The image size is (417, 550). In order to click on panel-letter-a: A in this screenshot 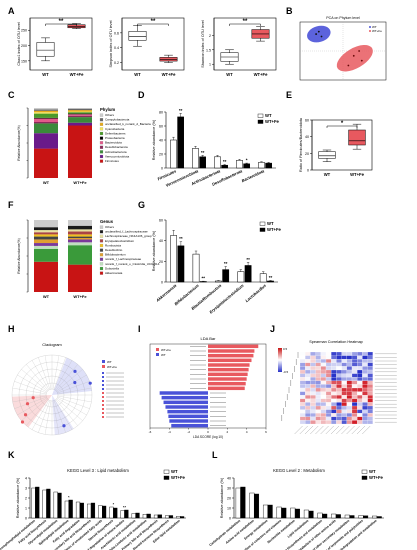, I will do `click(11, 11)`.